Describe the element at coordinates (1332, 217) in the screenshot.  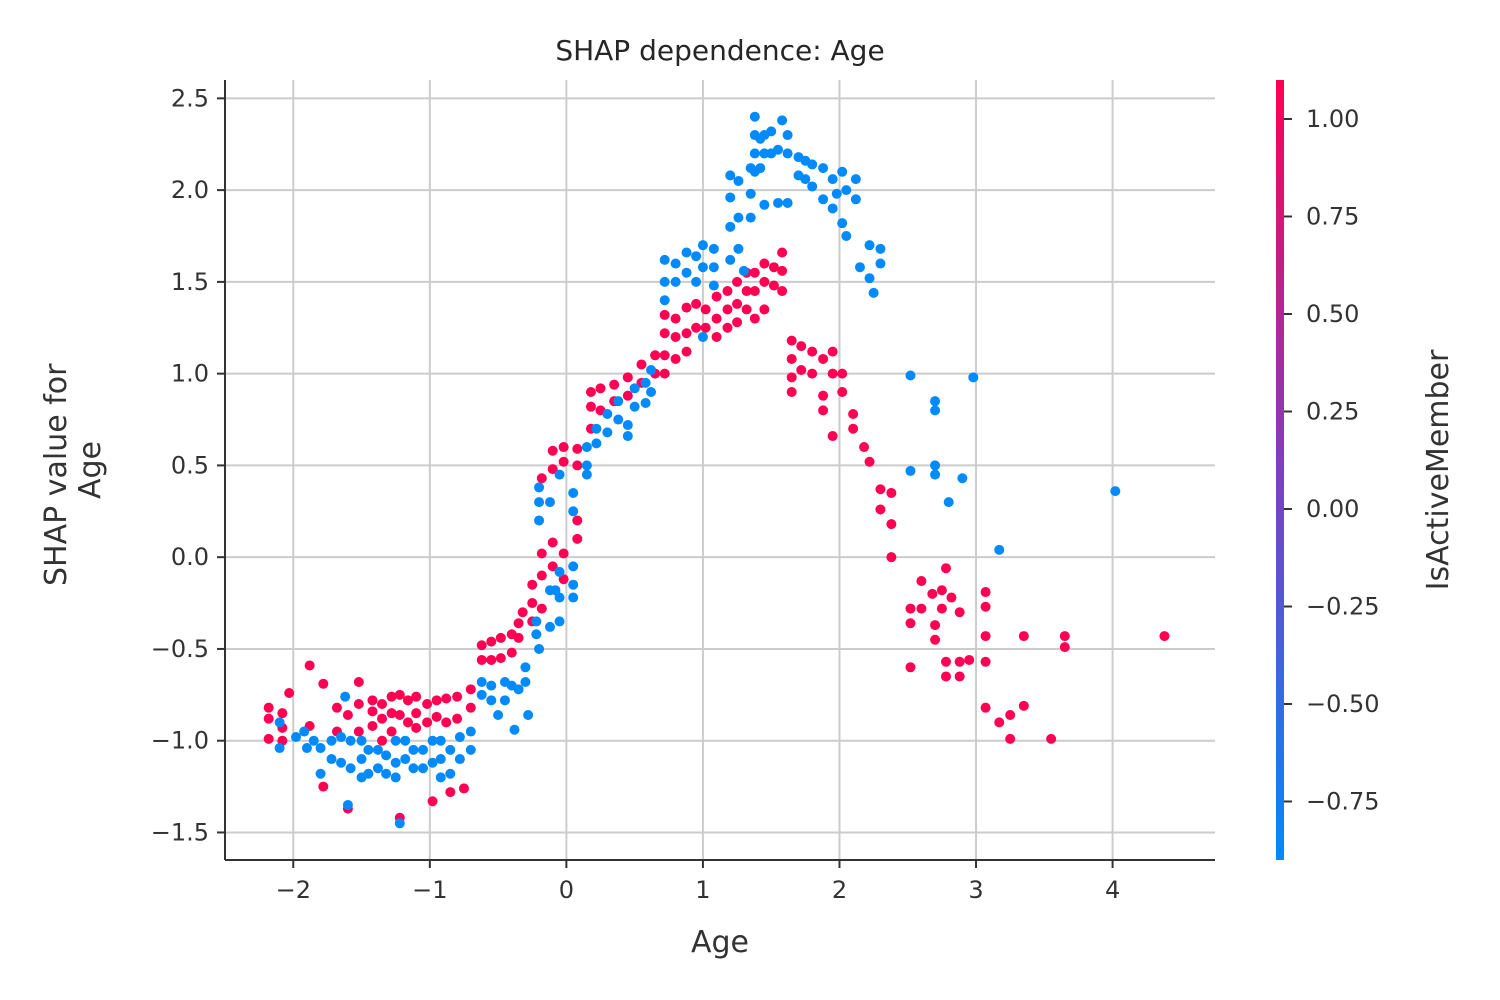
I see `colorbar-tick-label: 0.75` at that location.